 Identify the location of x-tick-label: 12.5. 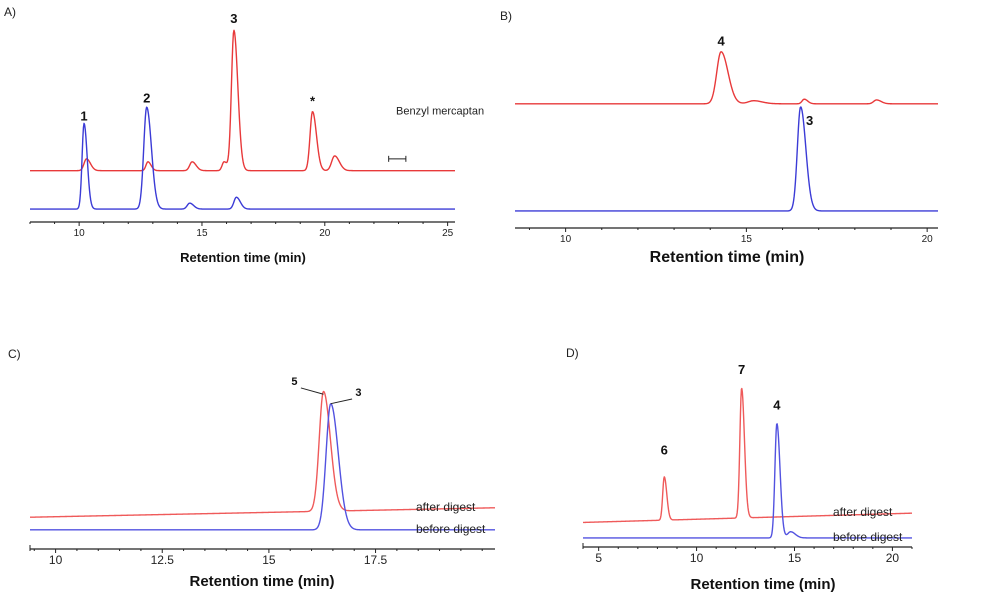
(163, 560).